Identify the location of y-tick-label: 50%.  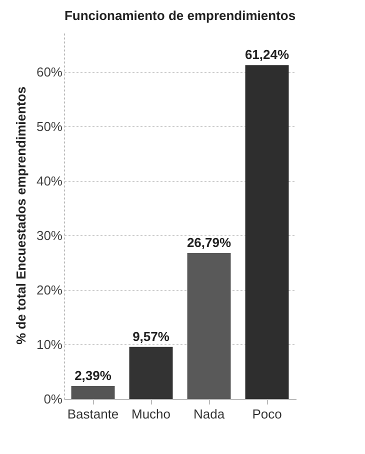
(49, 126).